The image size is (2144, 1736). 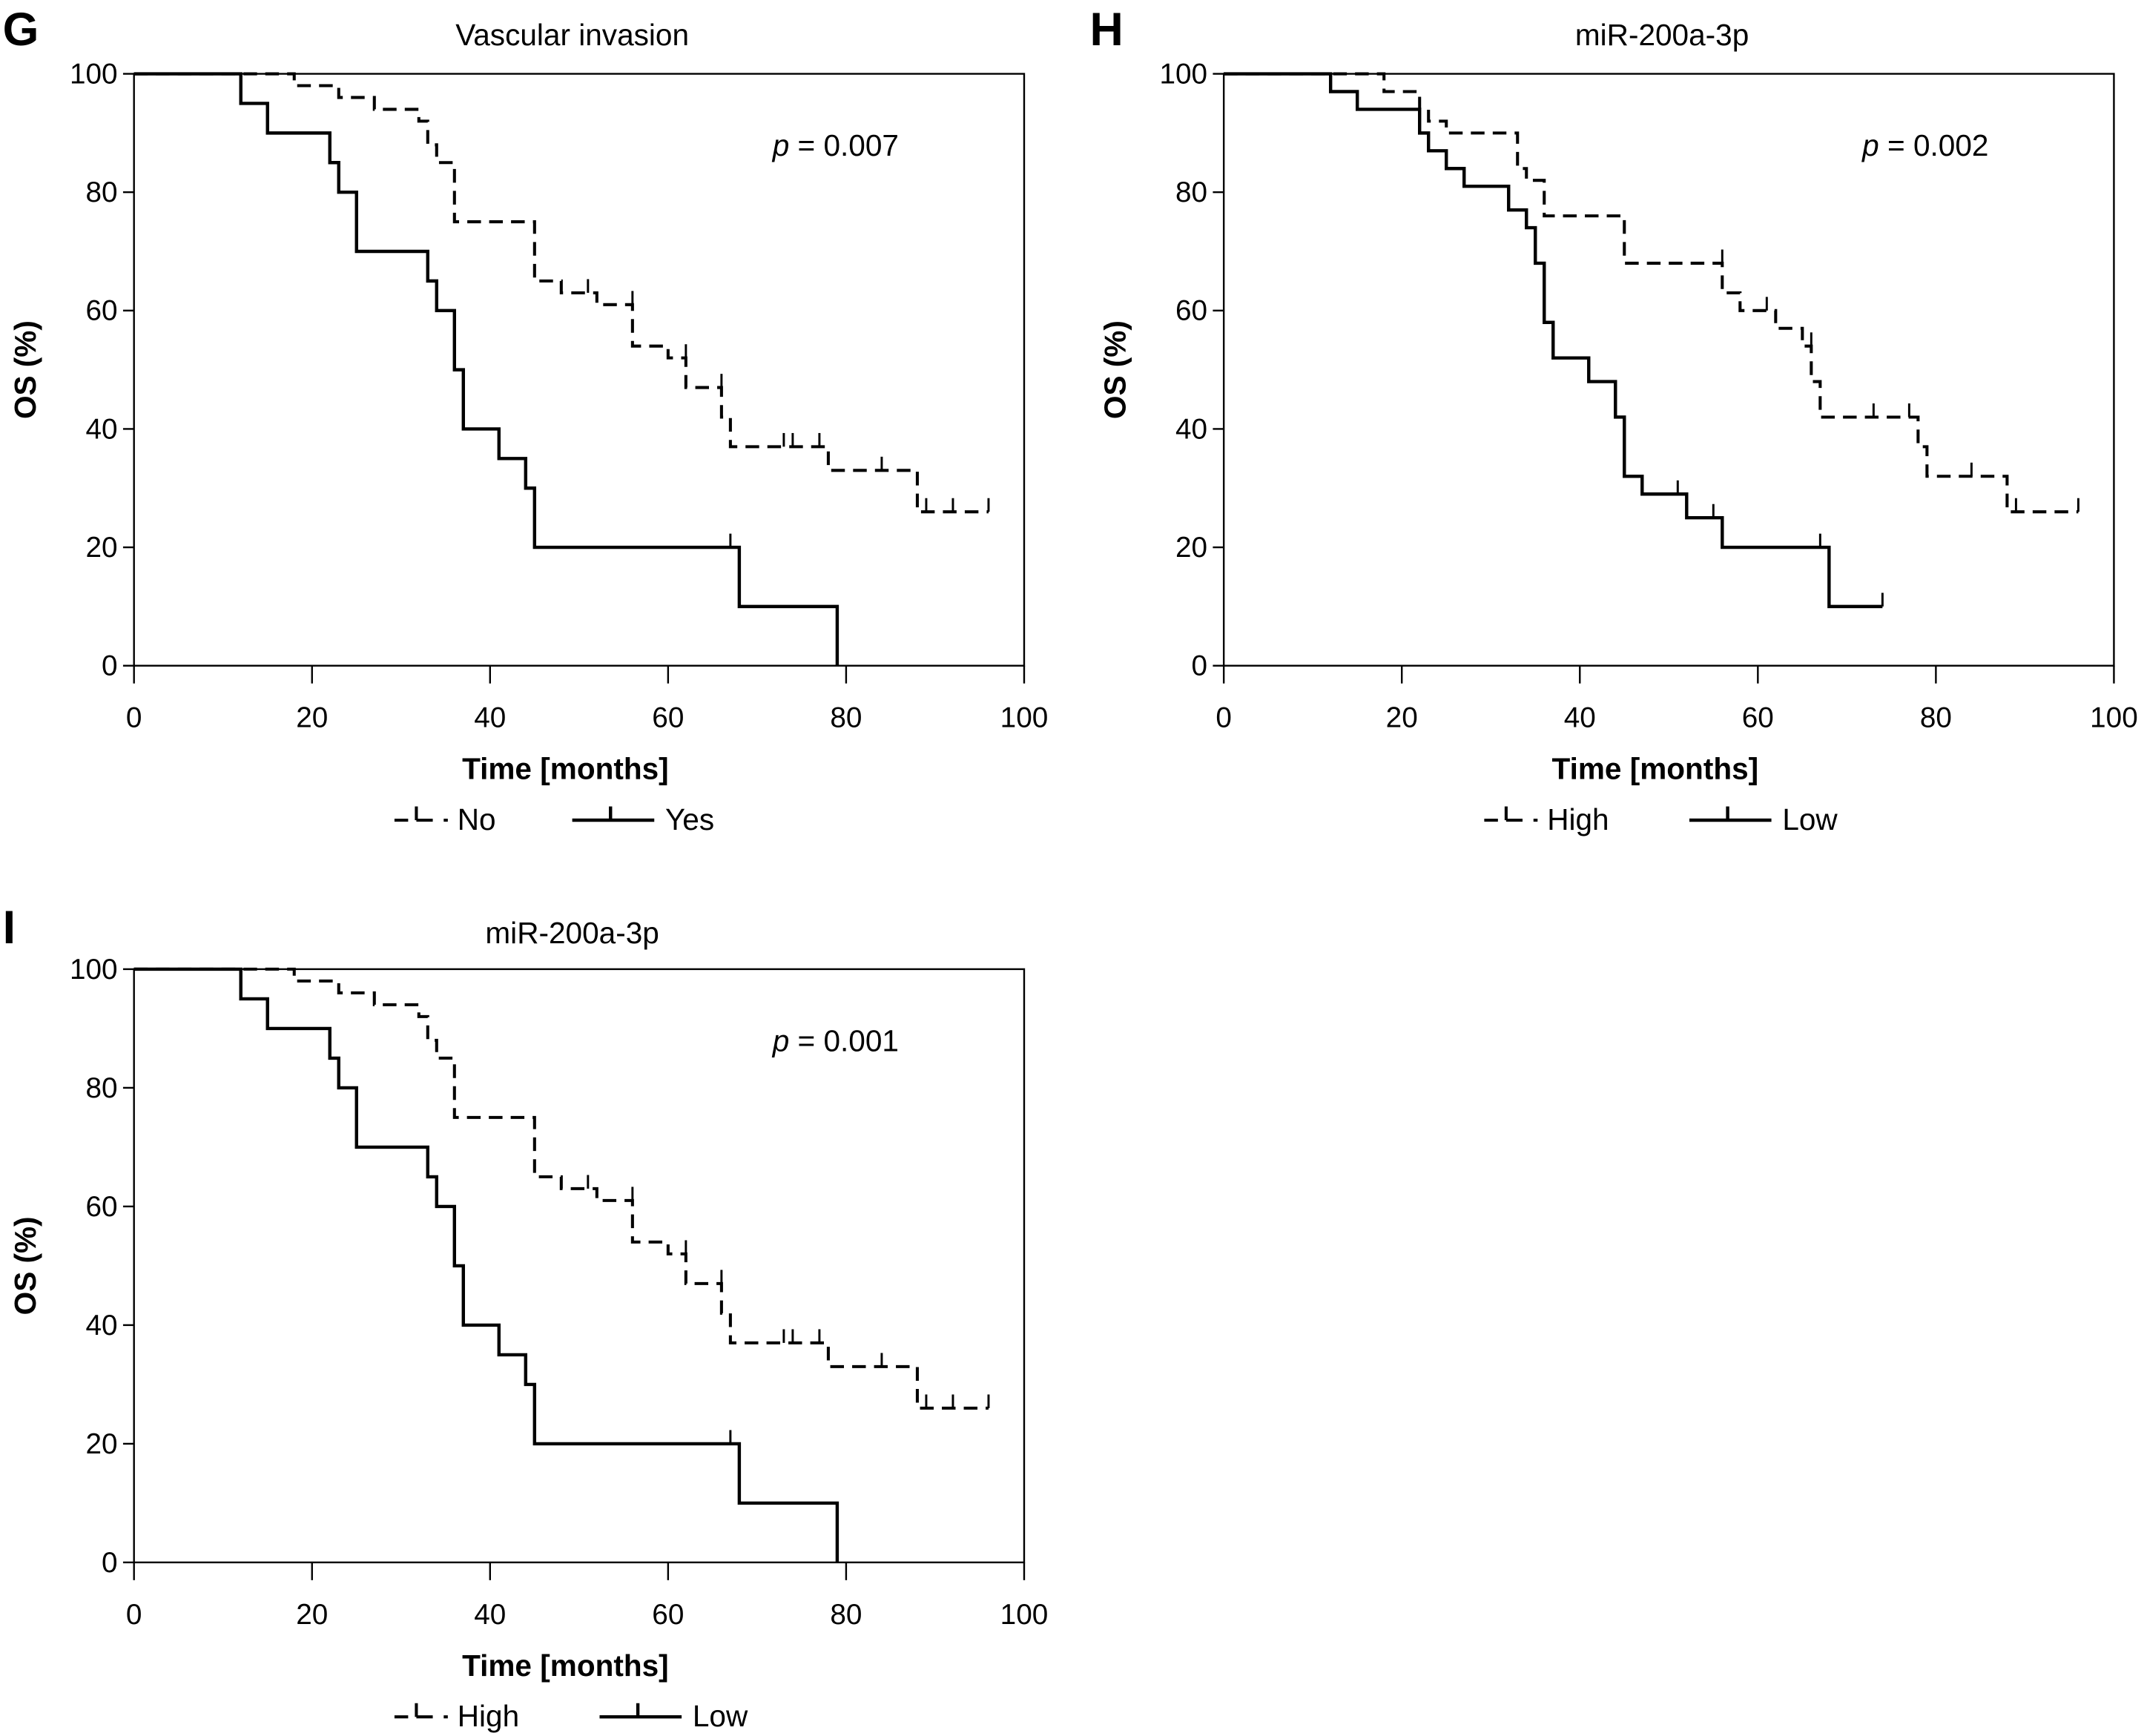 I want to click on panel-label: H, so click(x=1106, y=30).